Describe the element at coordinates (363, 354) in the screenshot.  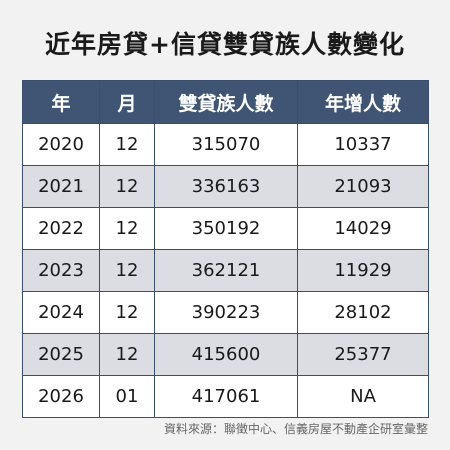
I see `cell-increase: 25377` at that location.